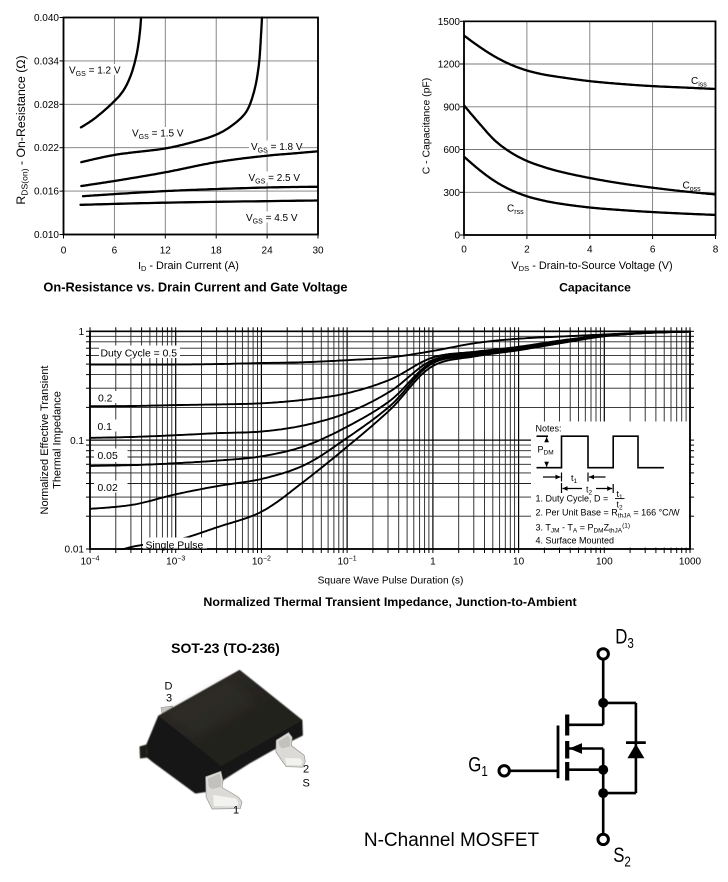 The width and height of the screenshot is (728, 882). I want to click on svg-text: 4, so click(590, 250).